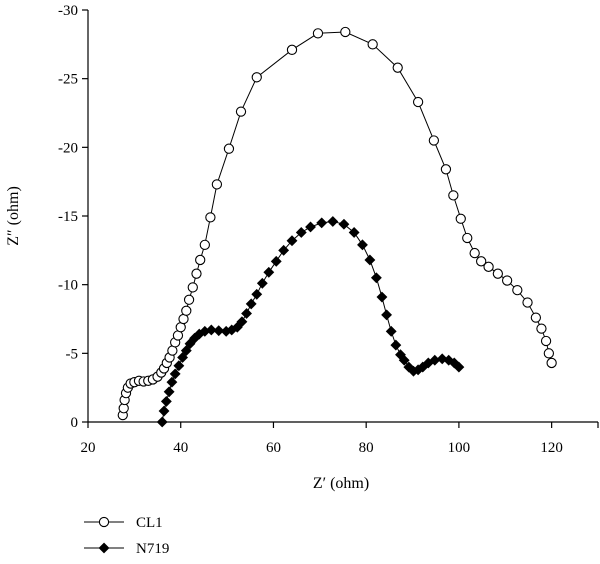 This screenshot has height=564, width=600. What do you see at coordinates (68, 217) in the screenshot?
I see `y-tick-label: -15` at bounding box center [68, 217].